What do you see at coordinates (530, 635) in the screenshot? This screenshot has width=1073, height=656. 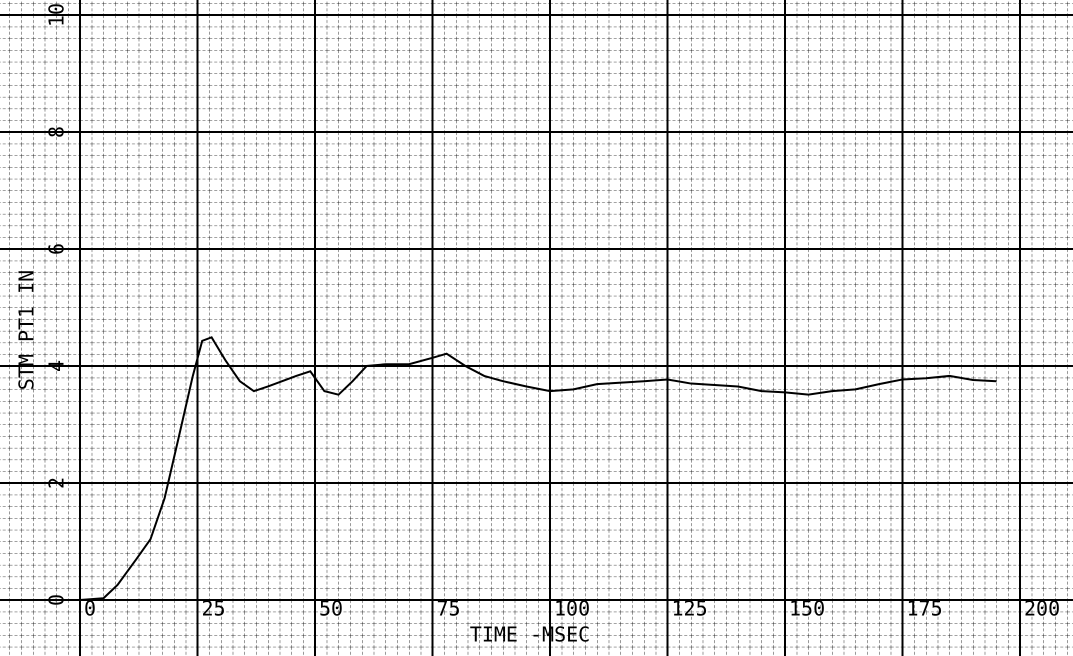 I see `x-axis-label: TIME -MSEC` at bounding box center [530, 635].